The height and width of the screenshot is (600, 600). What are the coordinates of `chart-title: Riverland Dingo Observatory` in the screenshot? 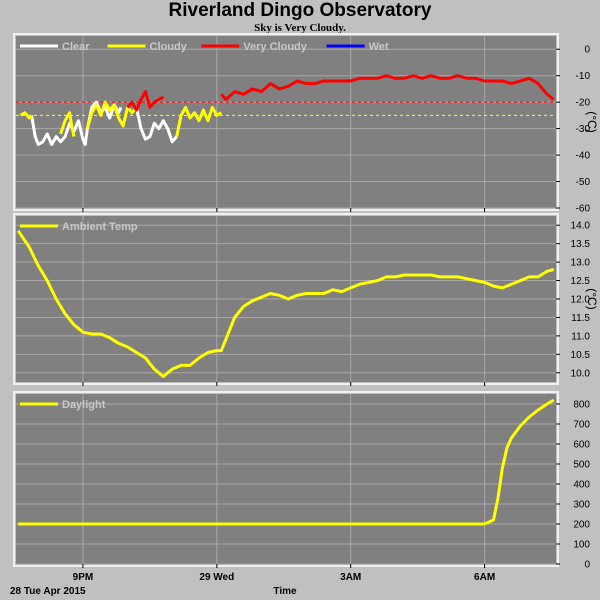 It's located at (300, 10).